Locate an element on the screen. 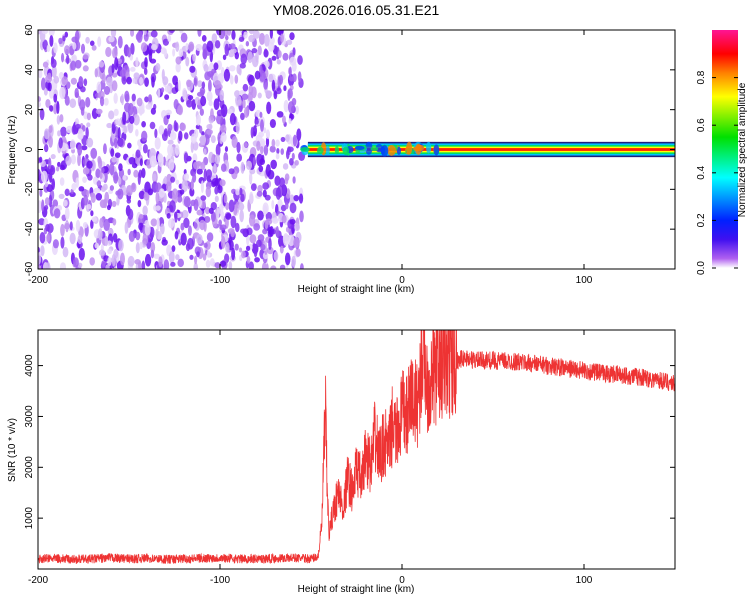 The image size is (750, 605). y-tick-label: -60 is located at coordinates (29, 268).